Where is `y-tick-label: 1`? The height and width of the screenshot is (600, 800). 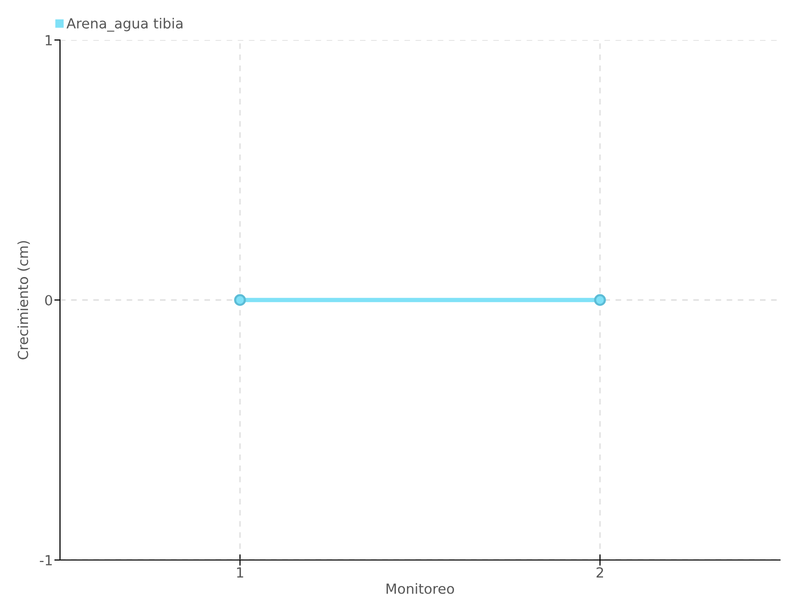 y-tick-label: 1 is located at coordinates (49, 40).